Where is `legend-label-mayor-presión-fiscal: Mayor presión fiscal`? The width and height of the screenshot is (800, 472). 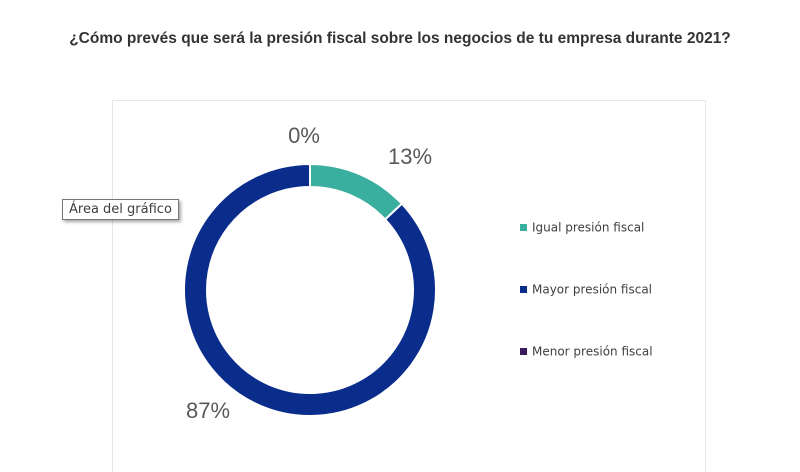 legend-label-mayor-presión-fiscal: Mayor presión fiscal is located at coordinates (592, 290).